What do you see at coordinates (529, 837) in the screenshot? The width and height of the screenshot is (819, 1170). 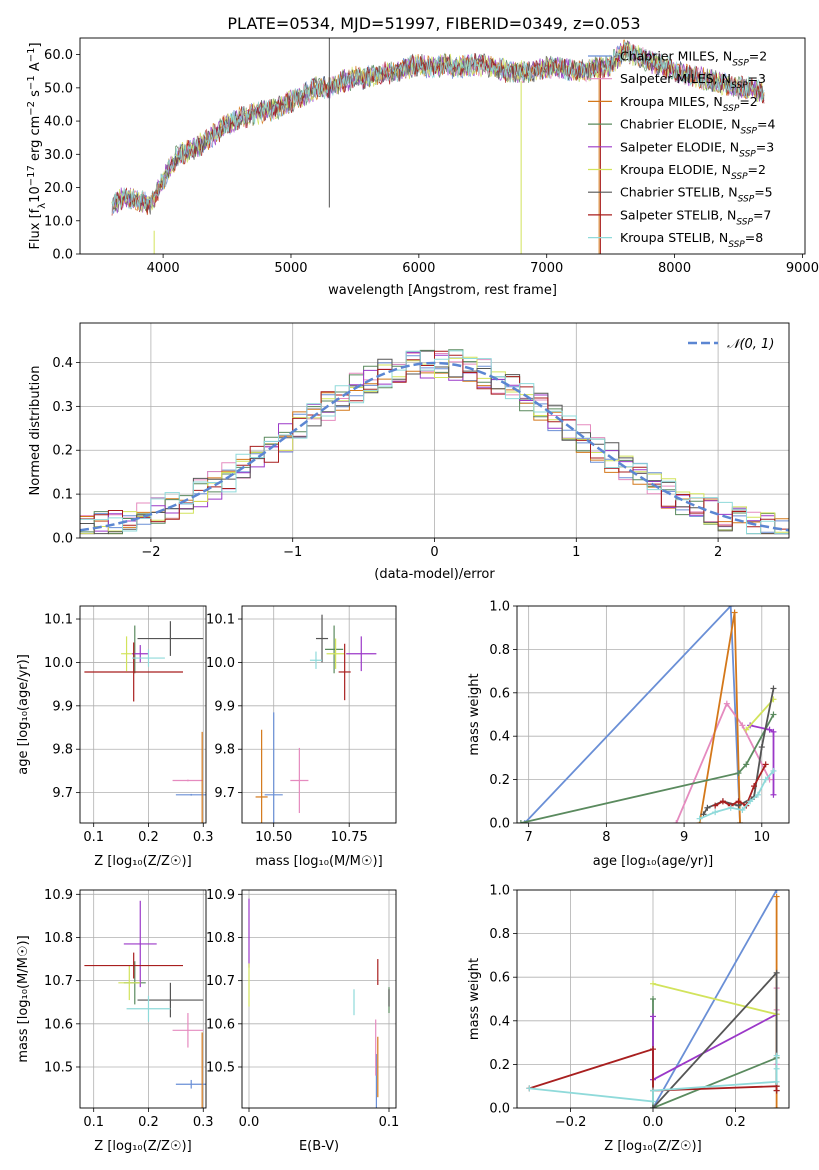 I see `weight-vs-age-xtick-label: 7` at bounding box center [529, 837].